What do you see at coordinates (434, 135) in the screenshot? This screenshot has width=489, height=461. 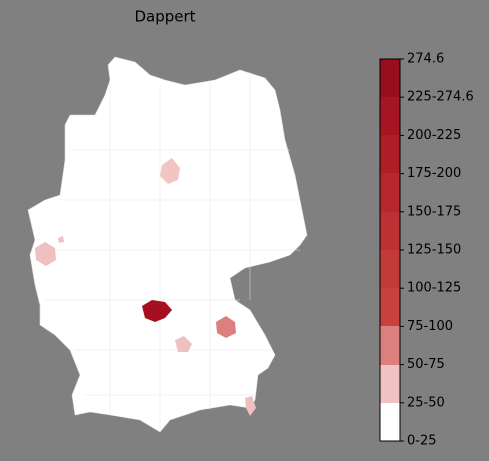 I see `colorbar-label: 200-225` at bounding box center [434, 135].